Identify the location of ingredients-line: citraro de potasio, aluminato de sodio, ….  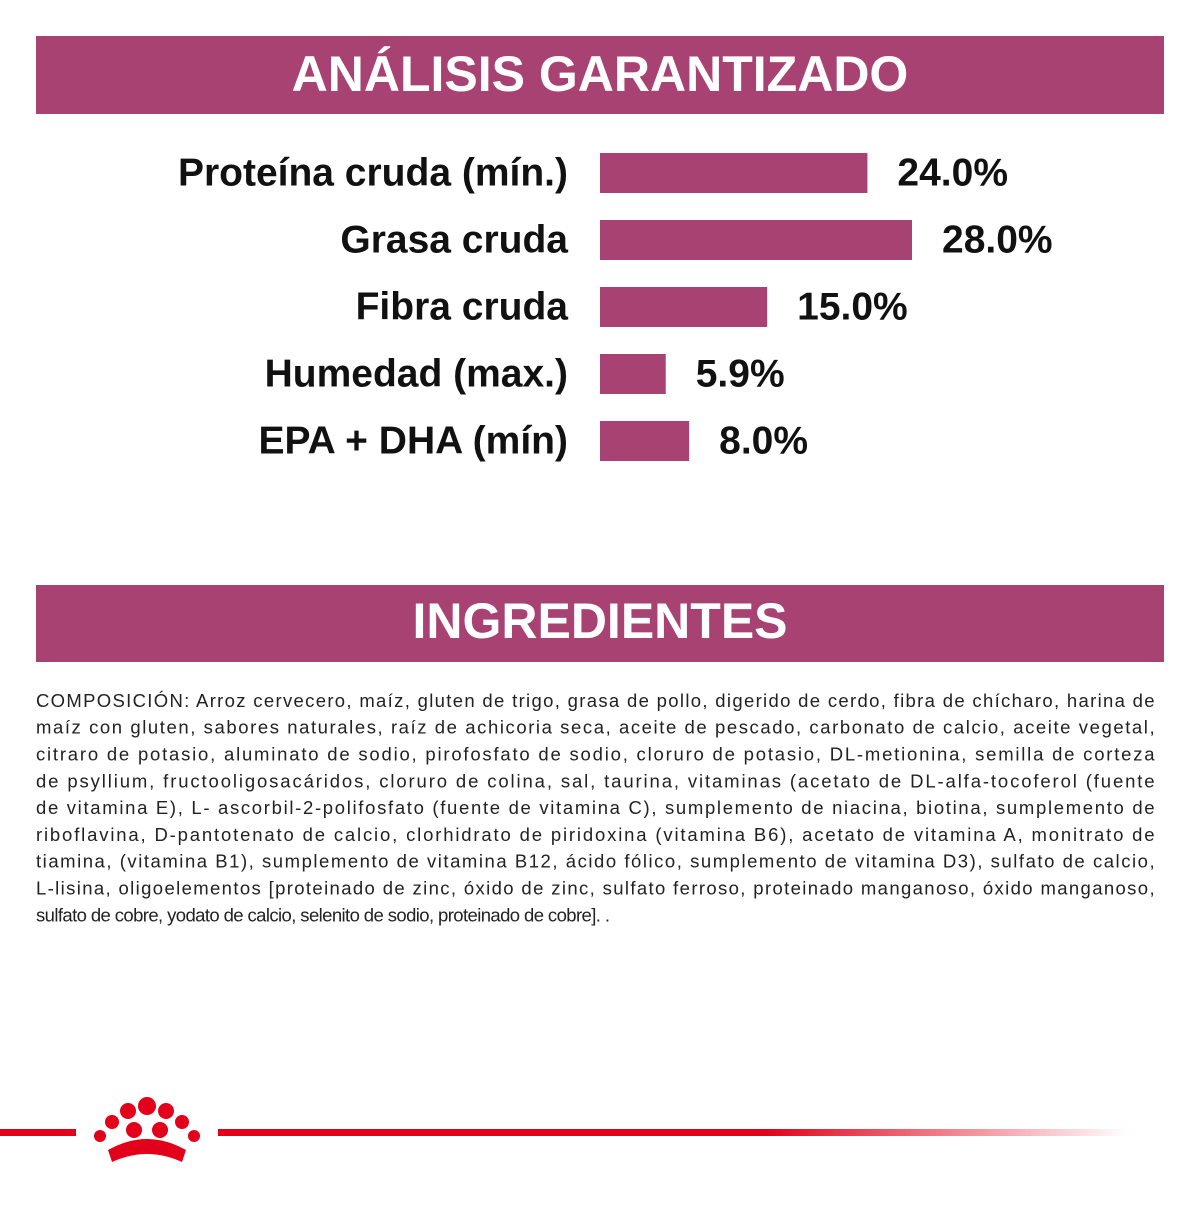
(595, 753).